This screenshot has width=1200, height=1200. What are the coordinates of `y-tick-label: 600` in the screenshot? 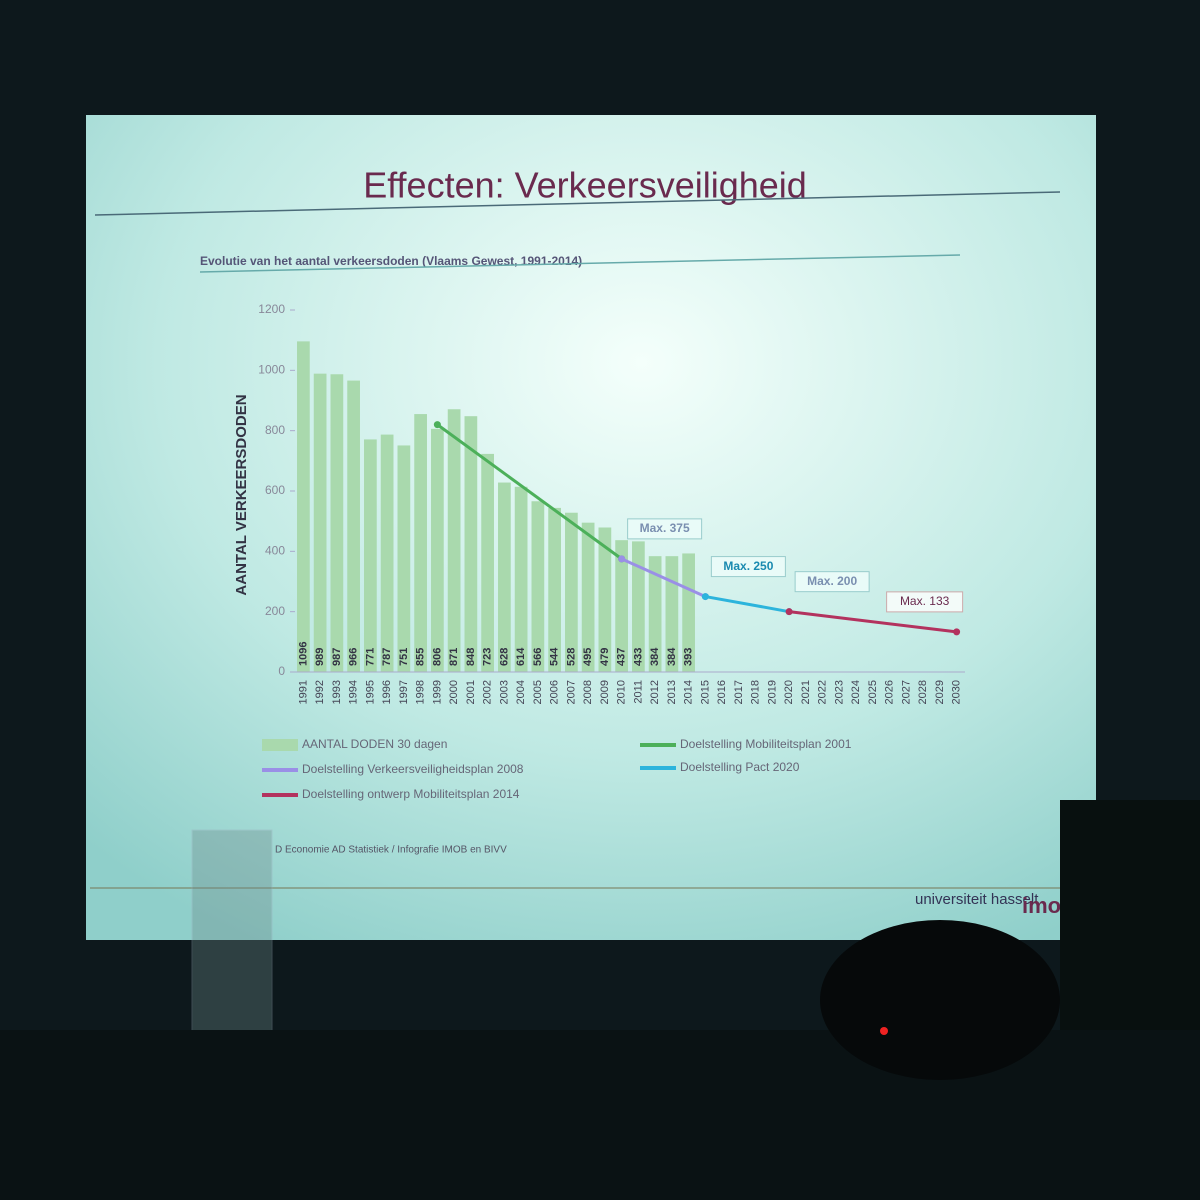 It's located at (275, 490).